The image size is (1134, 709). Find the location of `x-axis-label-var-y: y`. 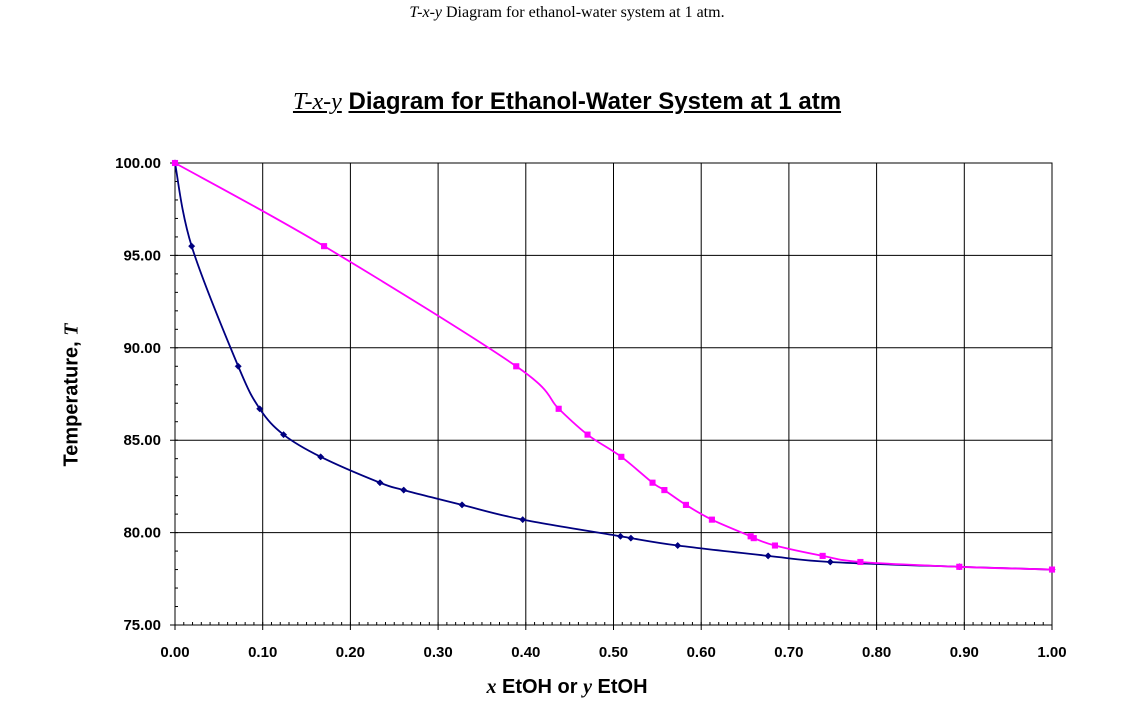

x-axis-label-var-y: y is located at coordinates (587, 687).